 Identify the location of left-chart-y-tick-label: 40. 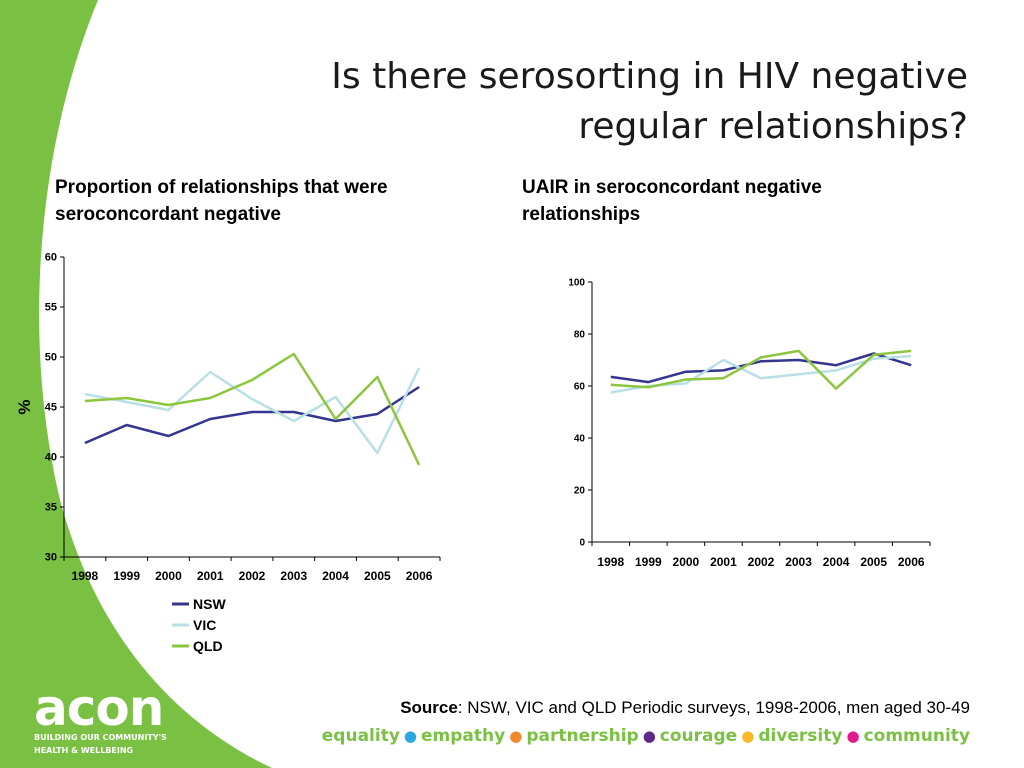
(51, 458).